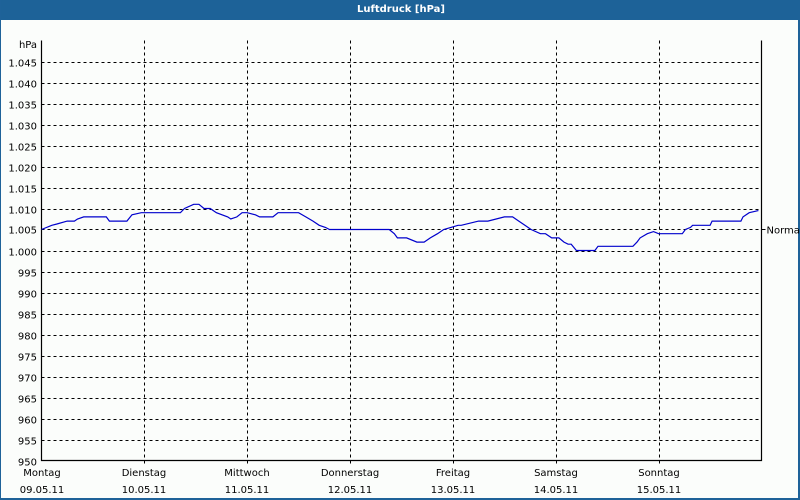  What do you see at coordinates (22, 148) in the screenshot?
I see `y-tick-label: 1.025` at bounding box center [22, 148].